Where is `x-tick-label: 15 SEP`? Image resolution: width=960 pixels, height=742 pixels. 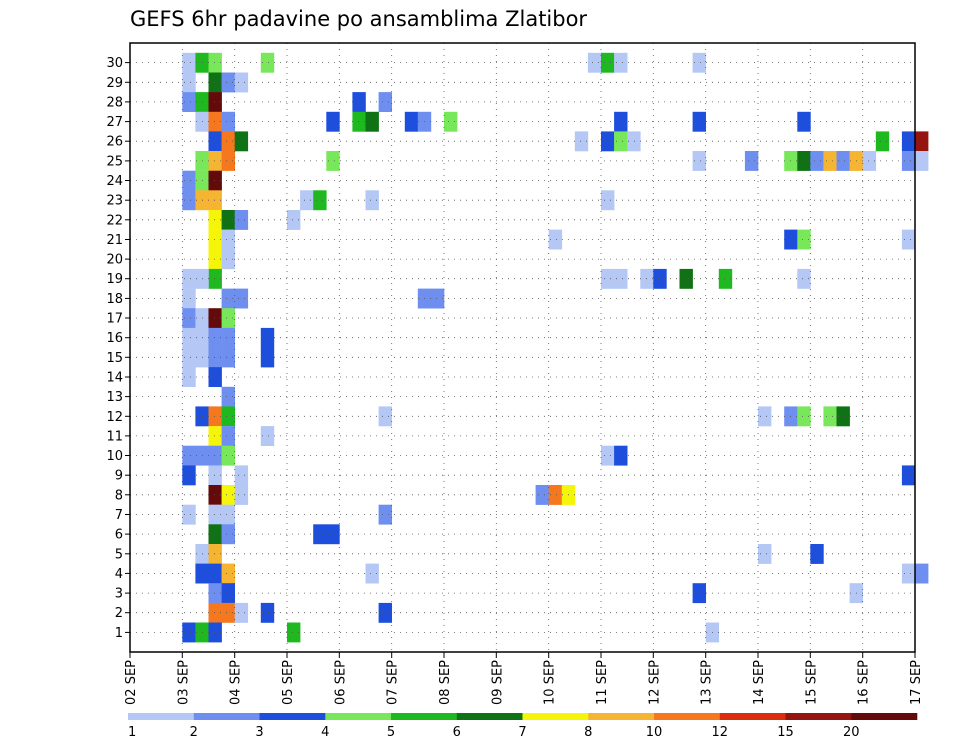
x-tick-label: 15 SEP is located at coordinates (811, 682).